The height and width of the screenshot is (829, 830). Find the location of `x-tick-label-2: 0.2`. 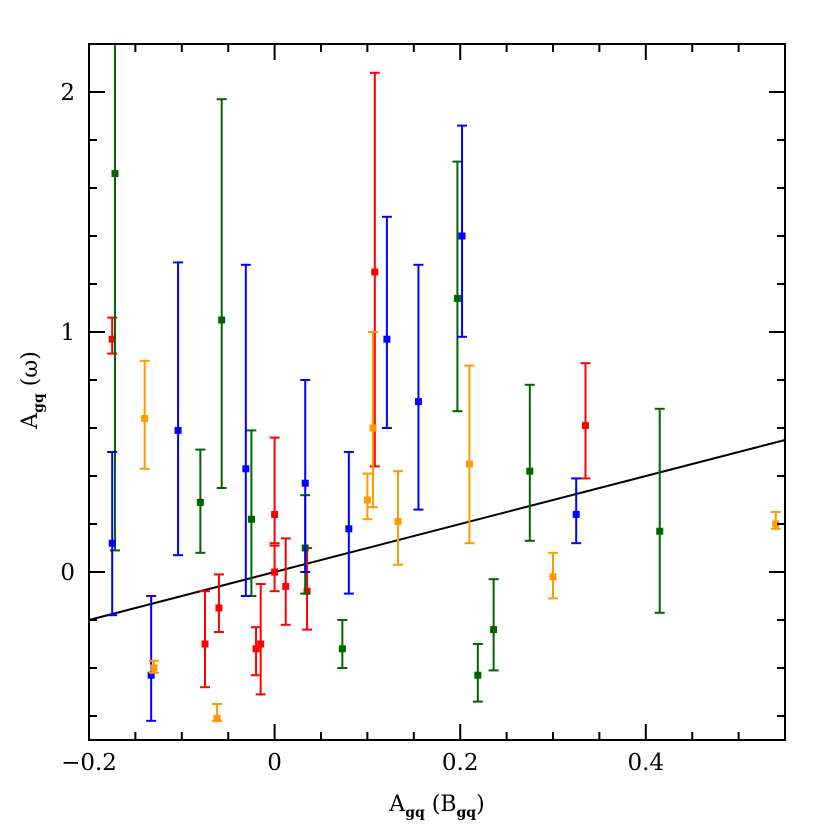

x-tick-label-2: 0.2 is located at coordinates (460, 763).